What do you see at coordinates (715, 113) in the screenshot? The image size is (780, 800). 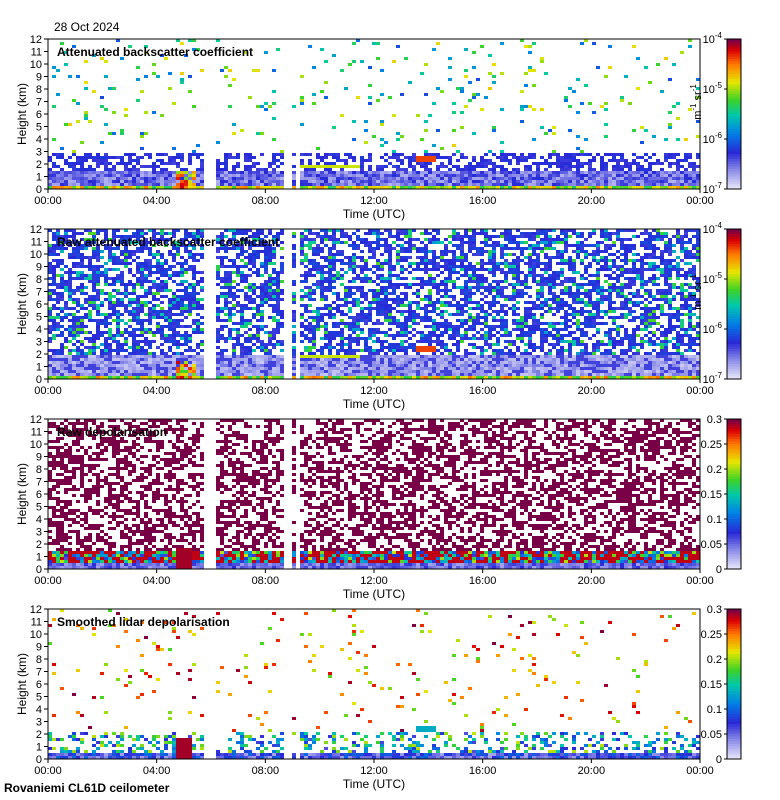 I see `colorbar: 10⁻⁷ 10⁻⁶ 10⁻⁵ 10⁻⁴ m-1sr-1` at bounding box center [715, 113].